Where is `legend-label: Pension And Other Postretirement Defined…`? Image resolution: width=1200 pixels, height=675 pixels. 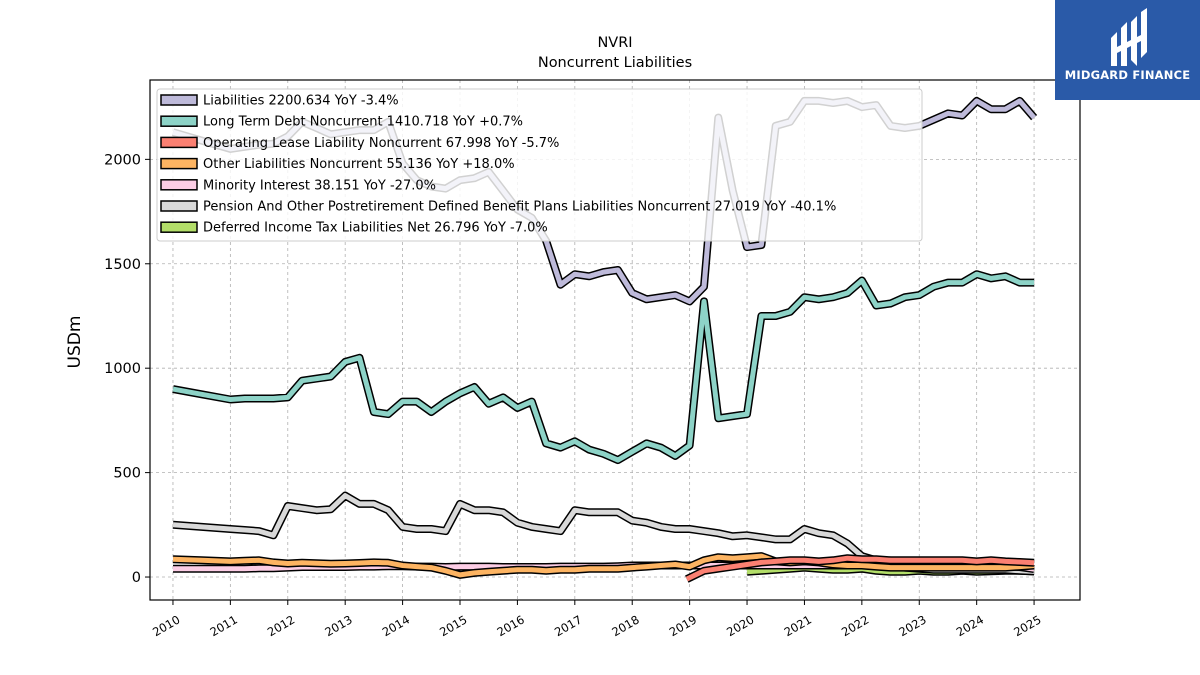
legend-label: Pension And Other Postretirement Defined… is located at coordinates (519, 207).